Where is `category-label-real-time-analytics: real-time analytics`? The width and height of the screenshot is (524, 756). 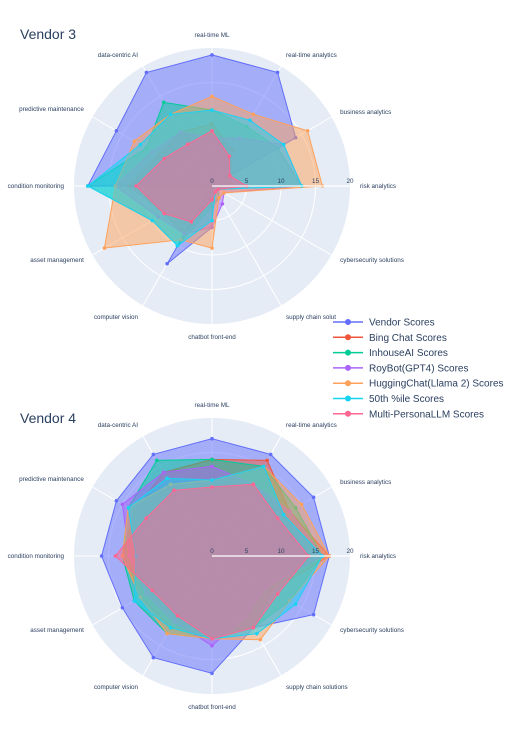
category-label-real-time-analytics: real-time analytics is located at coordinates (311, 55).